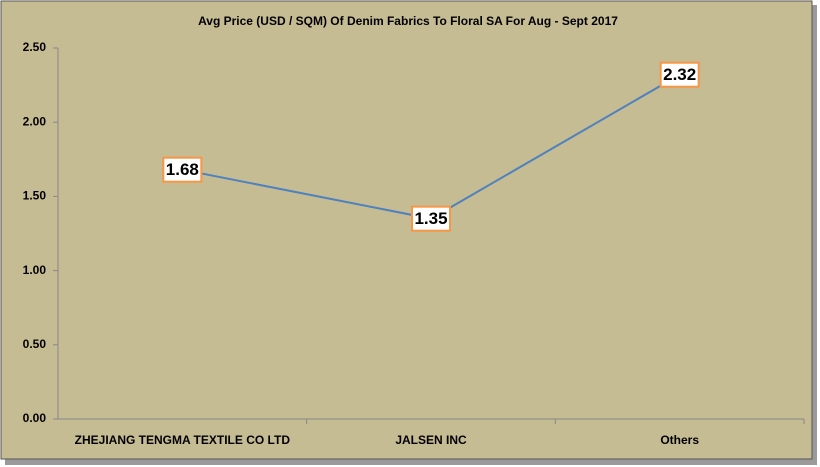 The height and width of the screenshot is (467, 820). Describe the element at coordinates (35, 344) in the screenshot. I see `y-tick-label: 0.50` at that location.